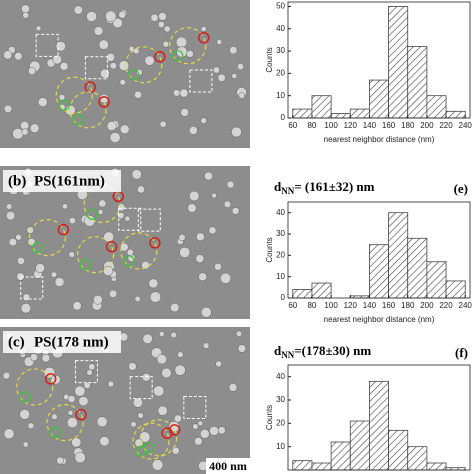  What do you see at coordinates (370, 305) in the screenshot?
I see `x-tick-label: 140` at bounding box center [370, 305].